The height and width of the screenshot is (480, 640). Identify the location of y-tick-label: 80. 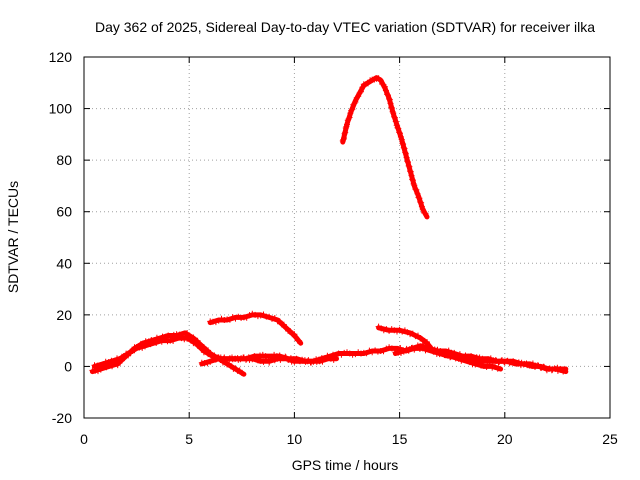
(64, 160).